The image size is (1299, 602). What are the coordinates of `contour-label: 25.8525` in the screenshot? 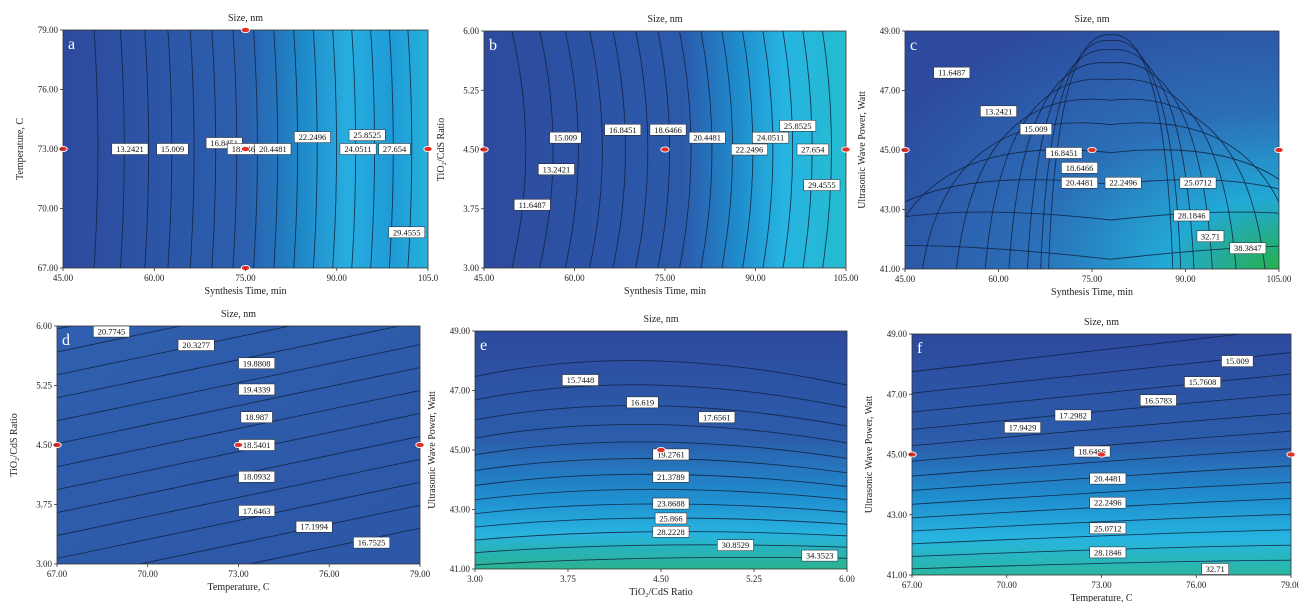 It's located at (367, 135).